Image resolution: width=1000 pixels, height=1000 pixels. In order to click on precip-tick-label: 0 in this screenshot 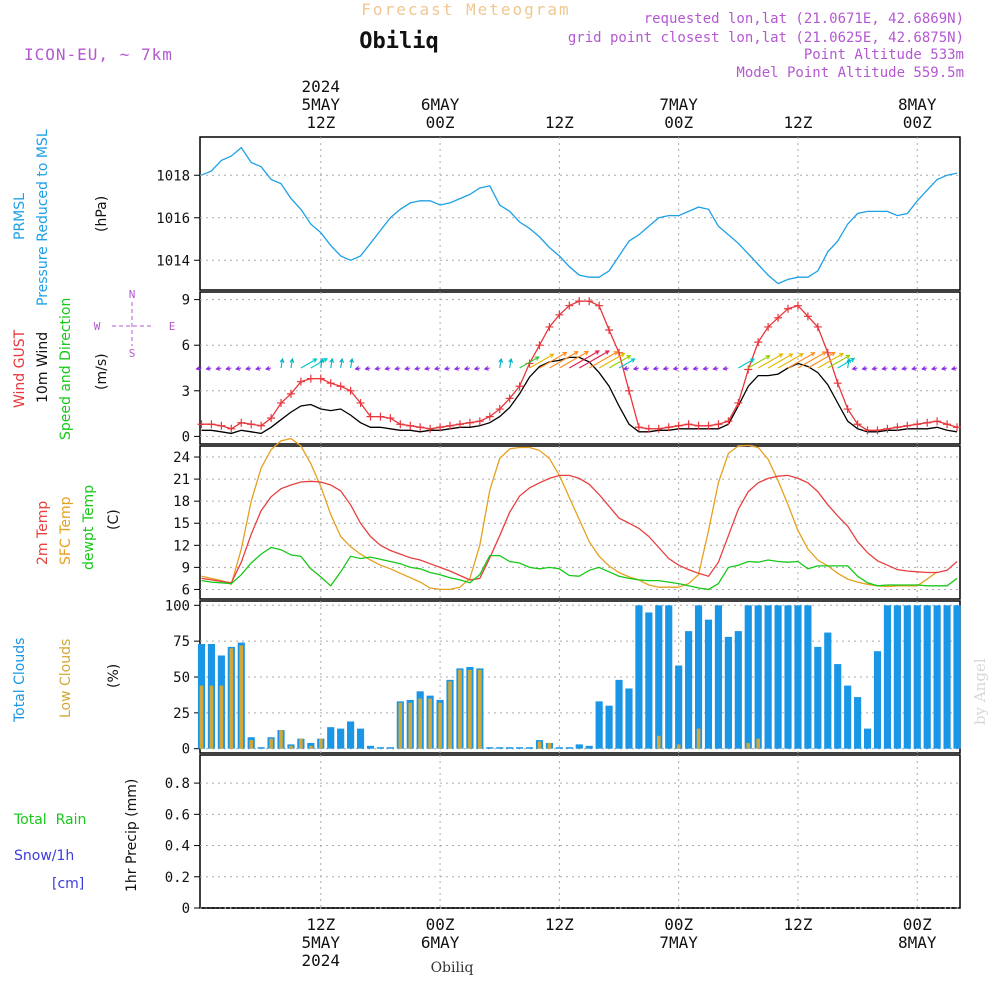, I will do `click(186, 909)`.